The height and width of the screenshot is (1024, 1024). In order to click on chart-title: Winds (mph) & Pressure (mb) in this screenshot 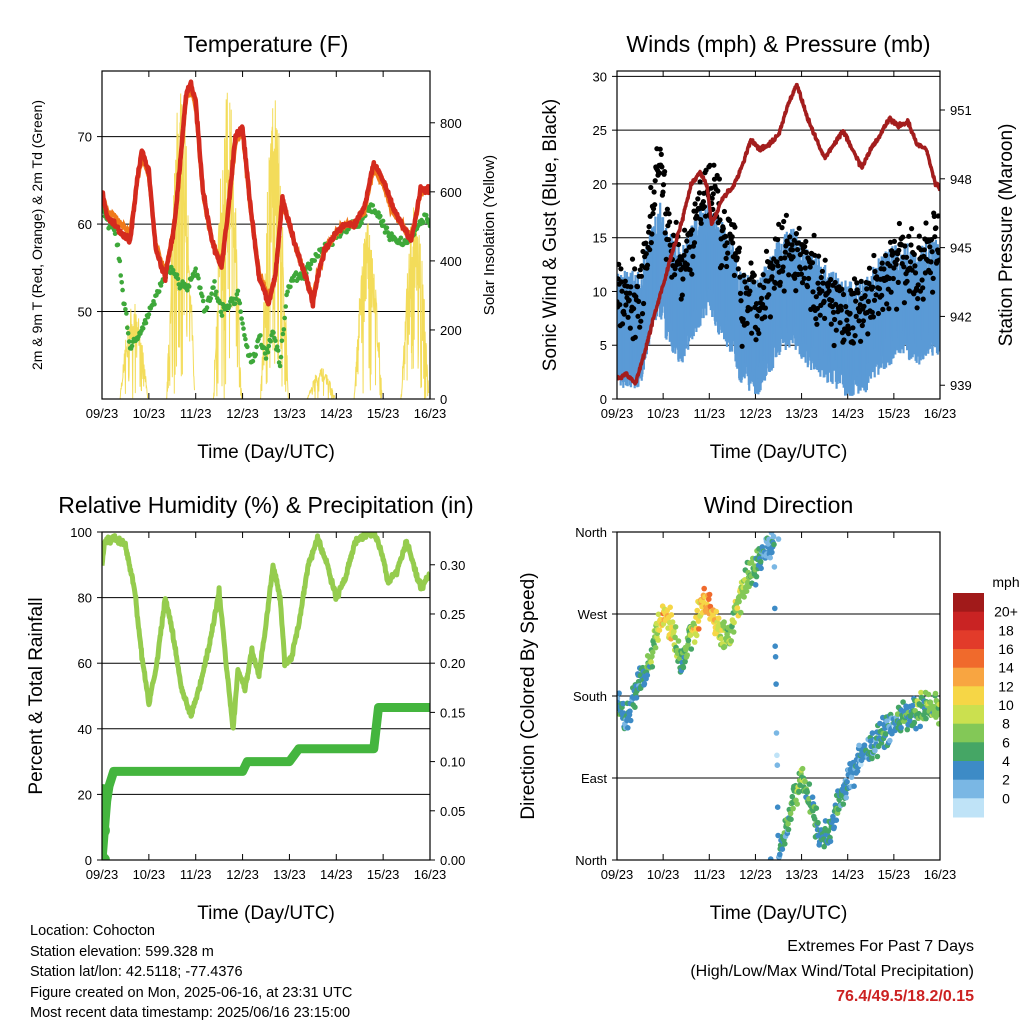, I will do `click(778, 44)`.